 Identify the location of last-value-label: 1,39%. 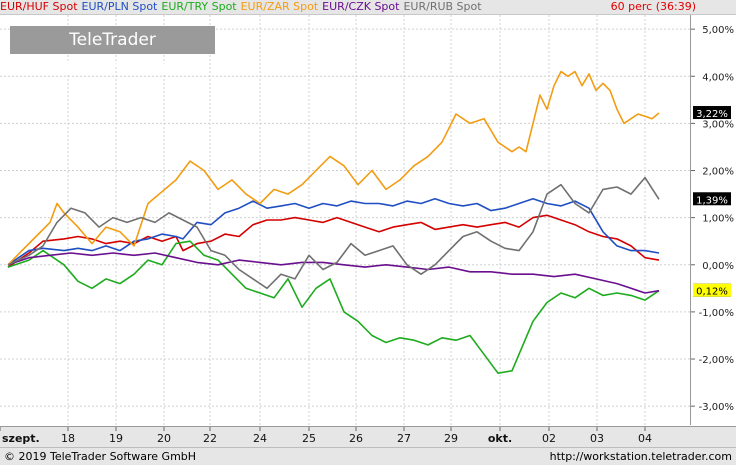
(712, 200).